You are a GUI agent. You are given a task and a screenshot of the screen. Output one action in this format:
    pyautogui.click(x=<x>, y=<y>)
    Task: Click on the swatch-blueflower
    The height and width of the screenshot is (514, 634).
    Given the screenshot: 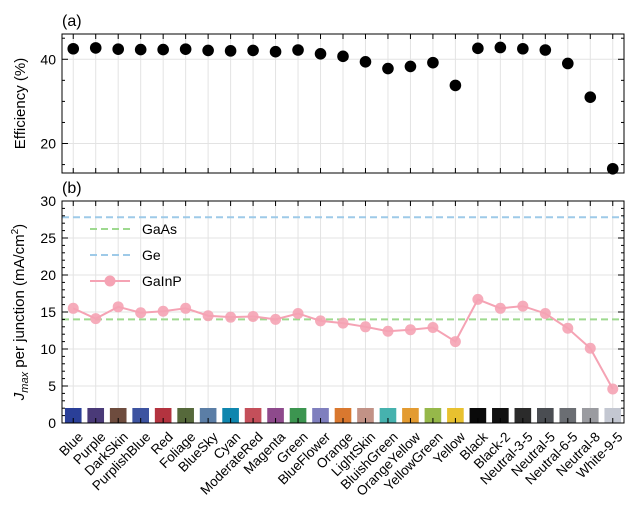 What is the action you would take?
    pyautogui.click(x=320, y=415)
    